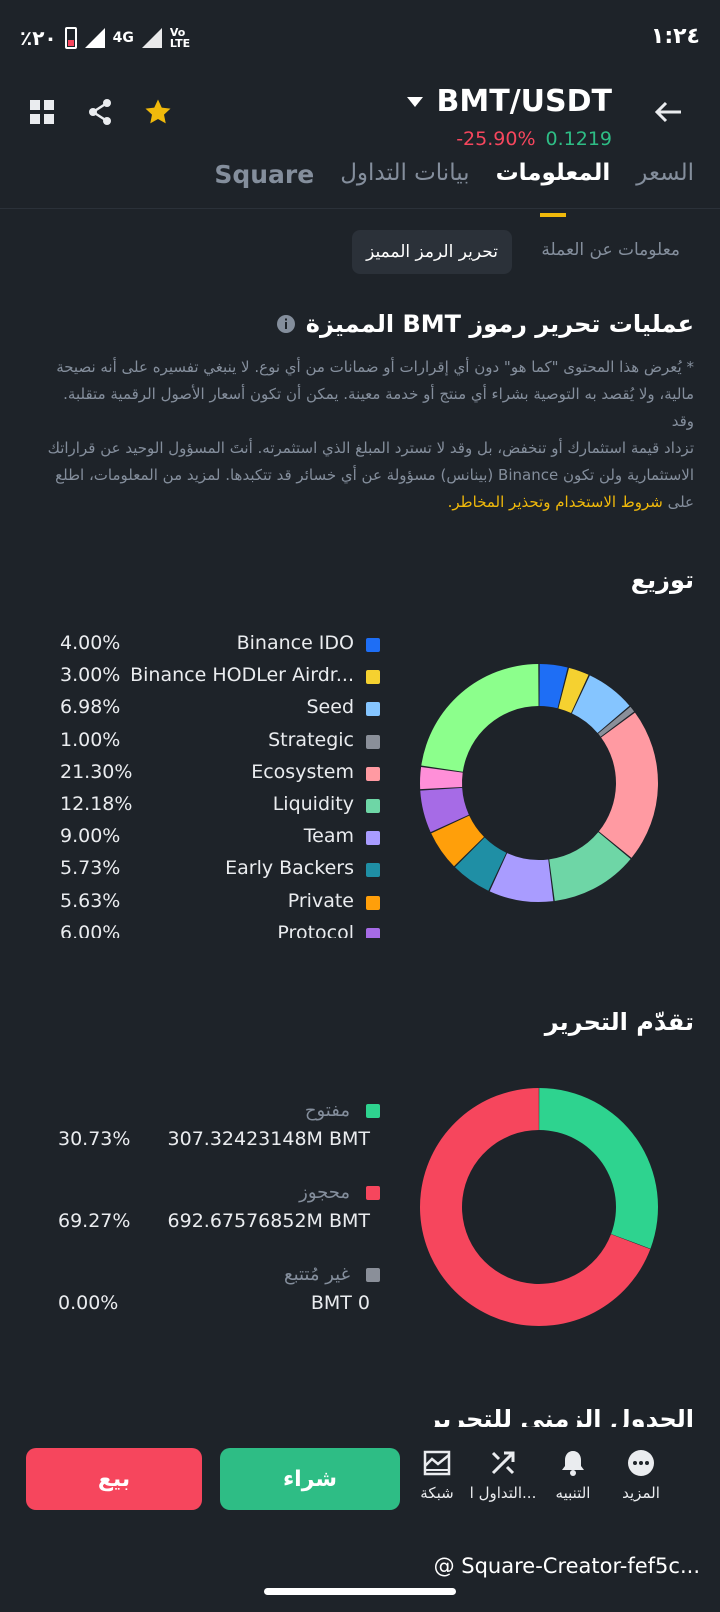 This screenshot has height=1612, width=720. What do you see at coordinates (555, 502) in the screenshot?
I see `terms-link: شروط الاستخدام وتحذير المخاطر.` at bounding box center [555, 502].